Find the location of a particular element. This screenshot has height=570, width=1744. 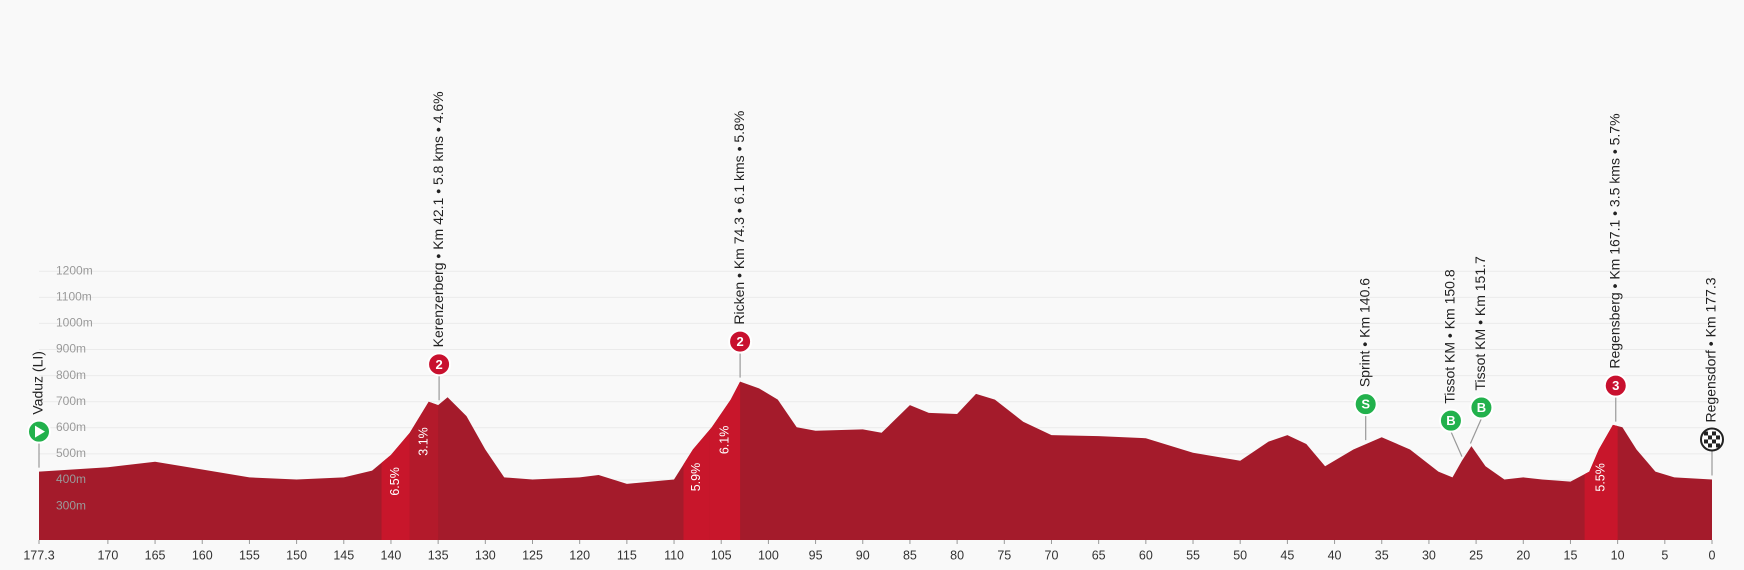

x-tick-label: 80 is located at coordinates (957, 555).